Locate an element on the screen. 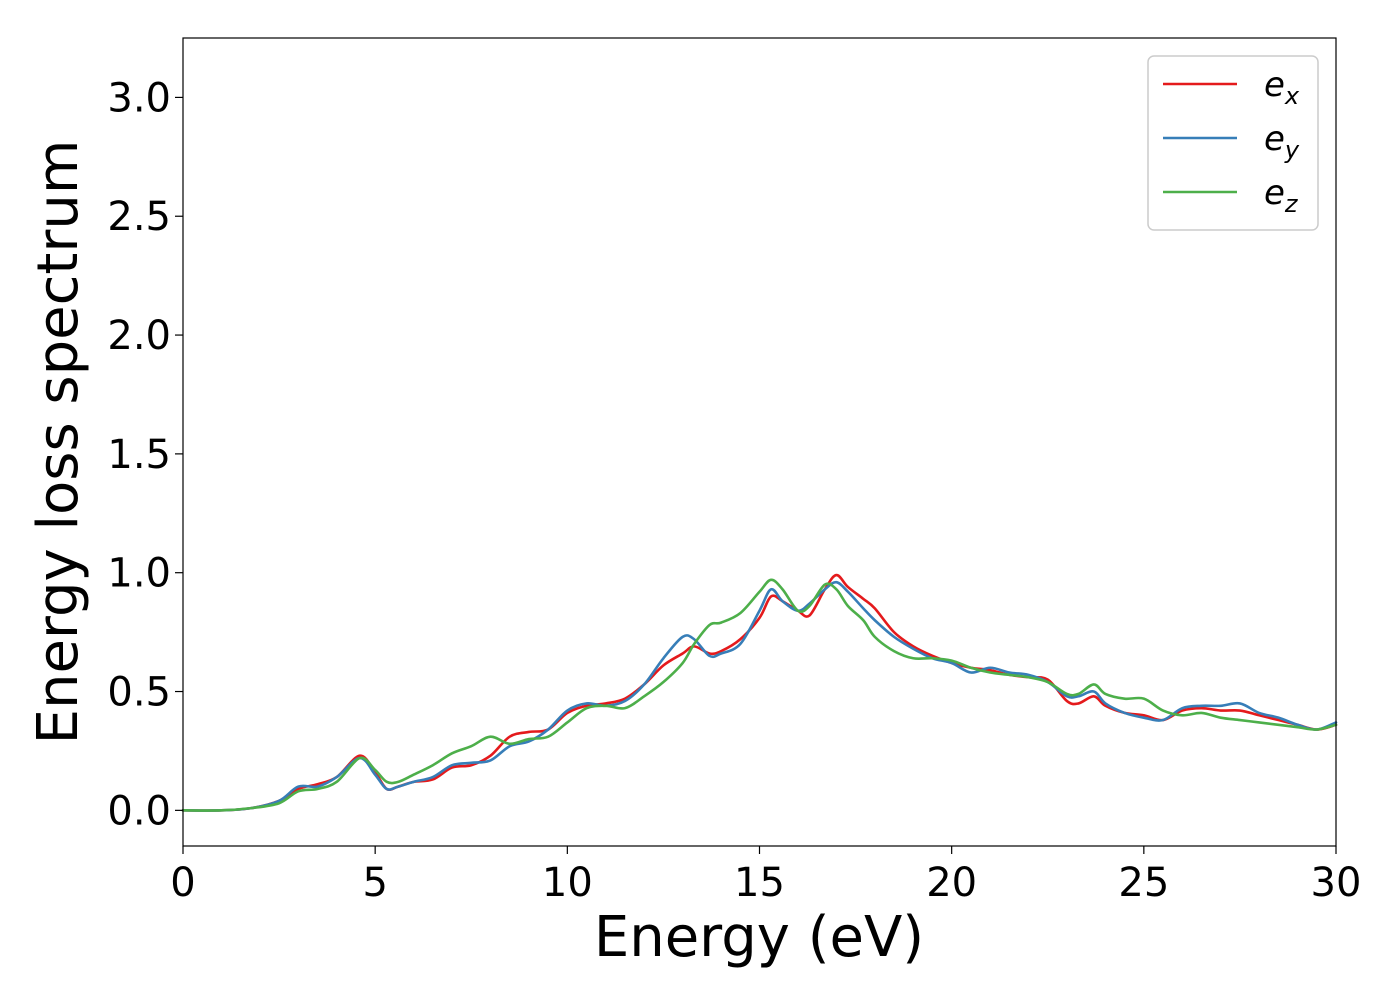 This screenshot has height=1000, width=1400. y-tick-label: 1.5 is located at coordinates (139, 455).